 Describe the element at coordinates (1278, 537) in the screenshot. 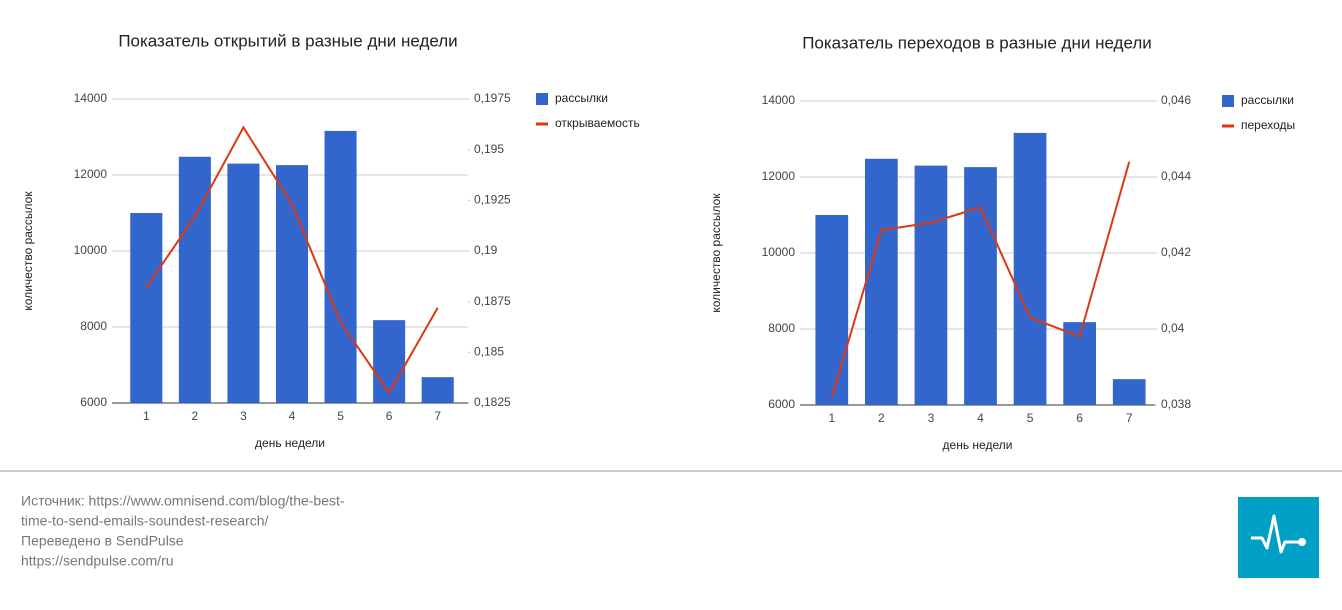

I see `logo` at that location.